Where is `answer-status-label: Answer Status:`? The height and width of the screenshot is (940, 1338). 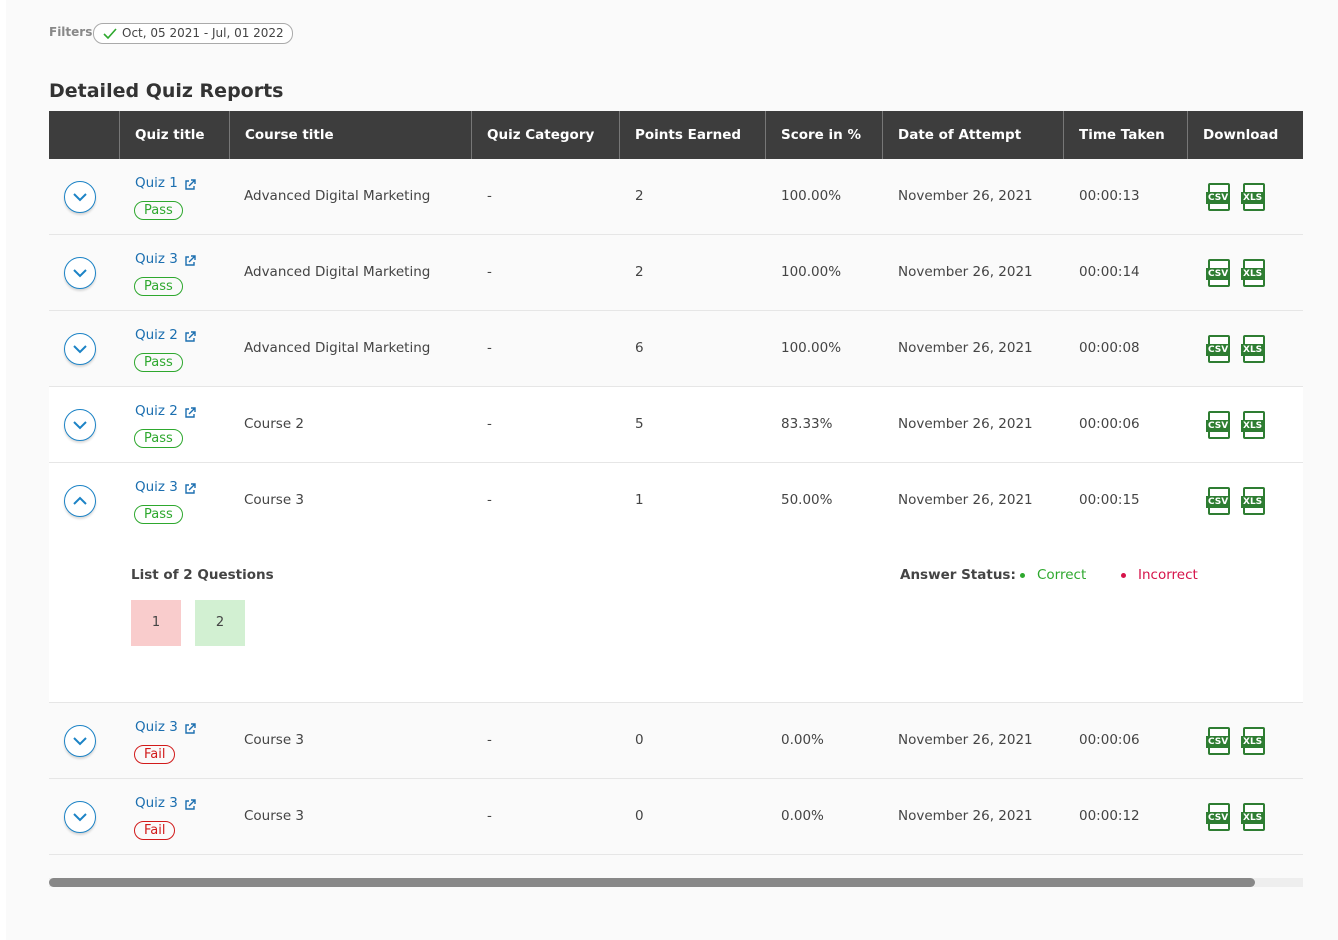 answer-status-label: Answer Status: is located at coordinates (958, 575).